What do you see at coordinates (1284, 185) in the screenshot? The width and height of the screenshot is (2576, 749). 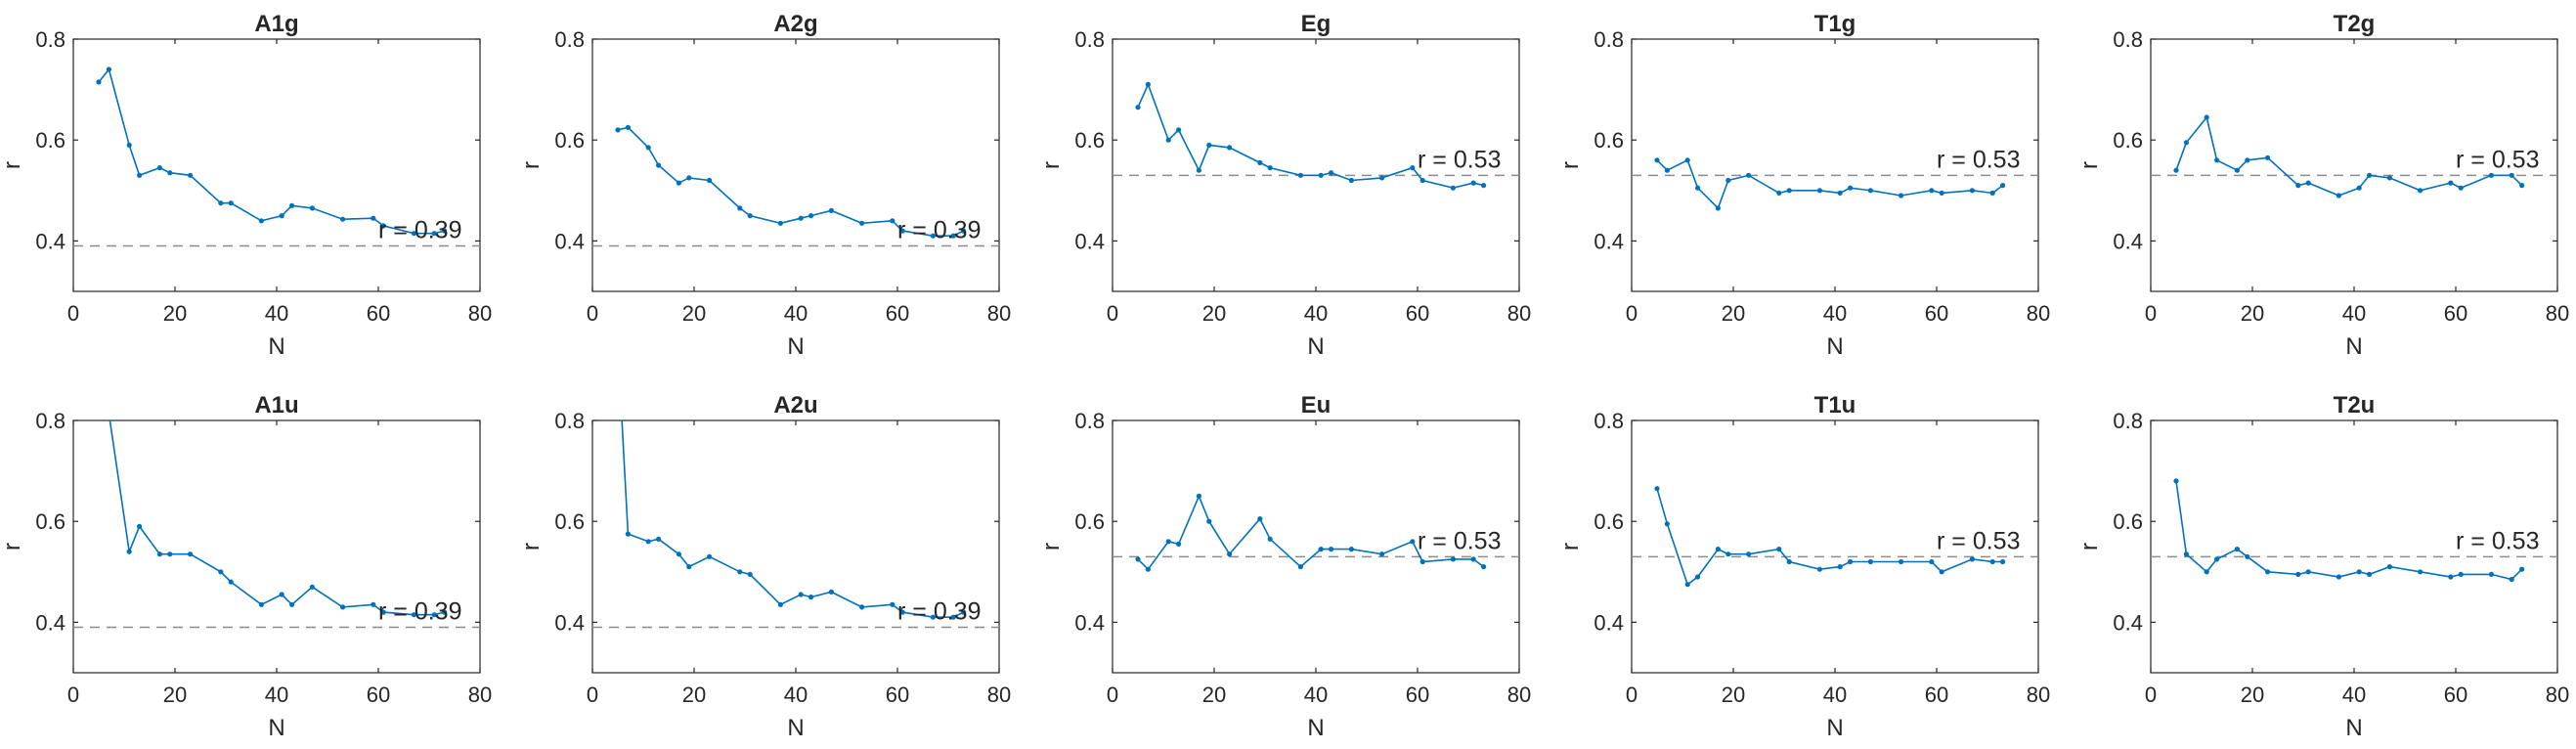 I see `subplot-eg: 0 20 40 60 80 0.4 0.6 0.8 Eg Nr r = 0.53` at bounding box center [1284, 185].